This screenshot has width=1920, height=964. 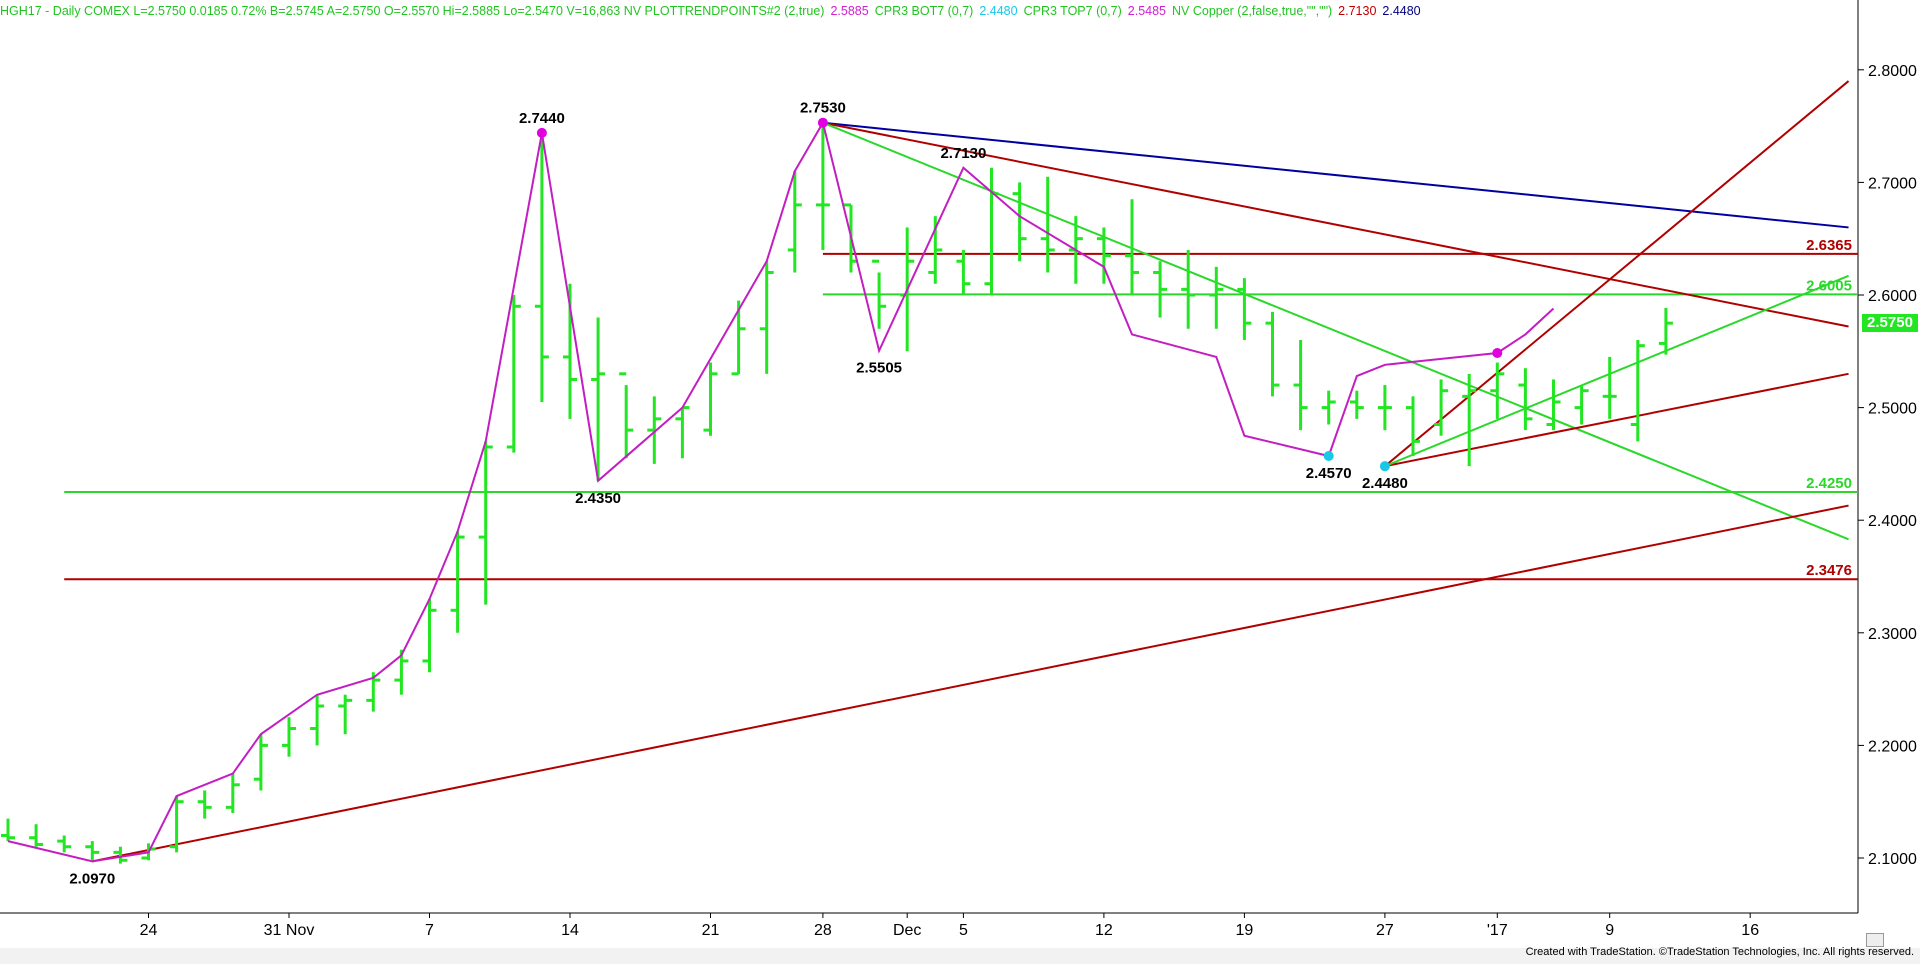 I want to click on x-tick-label: 31 Nov, so click(x=289, y=930).